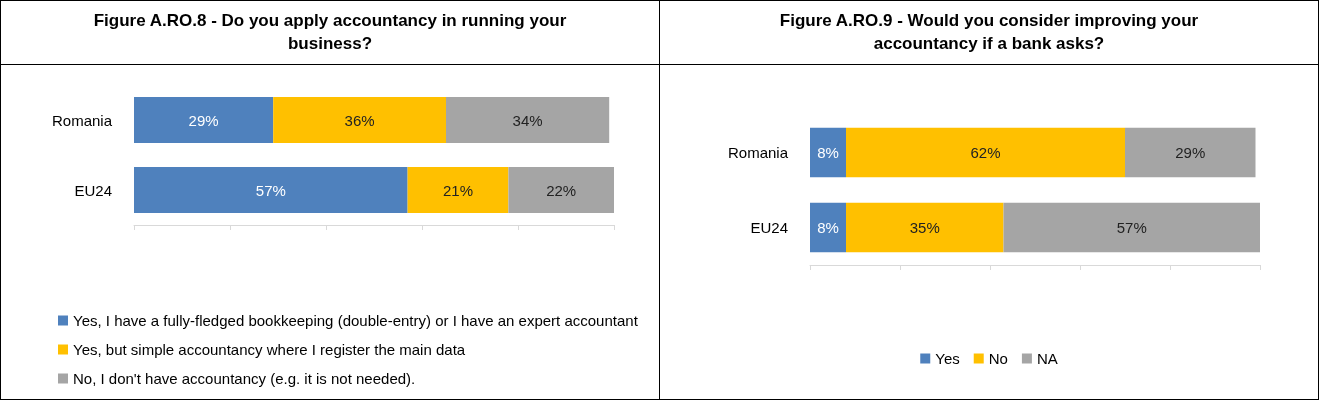  I want to click on legend-label: Yes, but simple accountancy where I register the main data, so click(269, 349).